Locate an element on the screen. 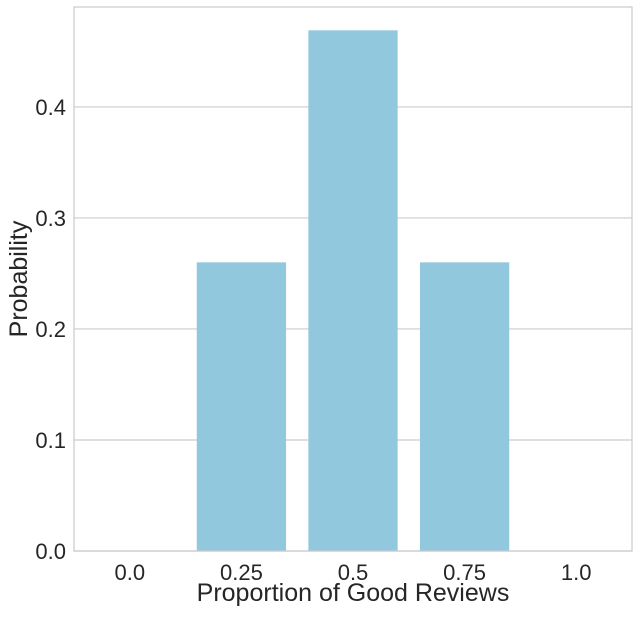 The width and height of the screenshot is (639, 619). x-tick-label: 0.75 is located at coordinates (464, 572).